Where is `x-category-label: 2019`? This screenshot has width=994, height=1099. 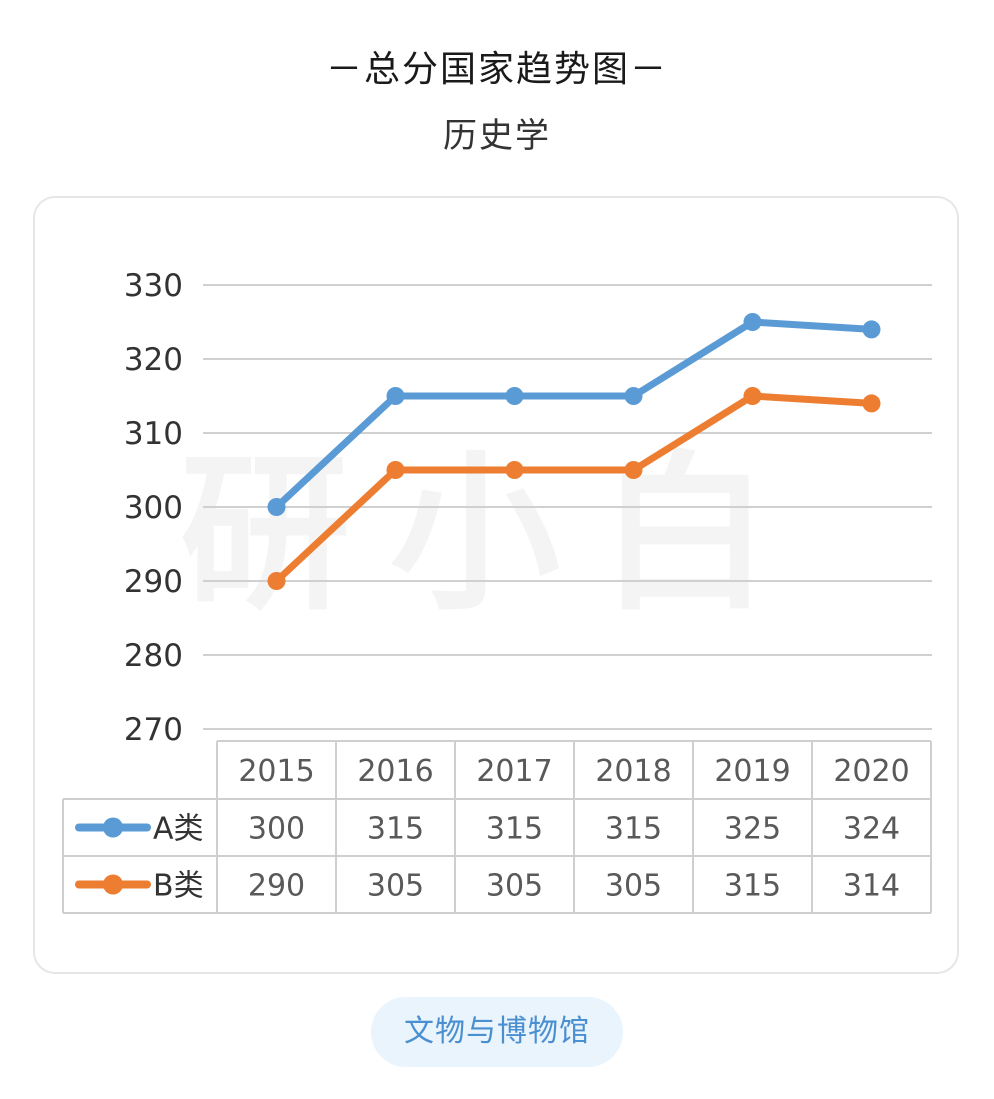 x-category-label: 2019 is located at coordinates (752, 771).